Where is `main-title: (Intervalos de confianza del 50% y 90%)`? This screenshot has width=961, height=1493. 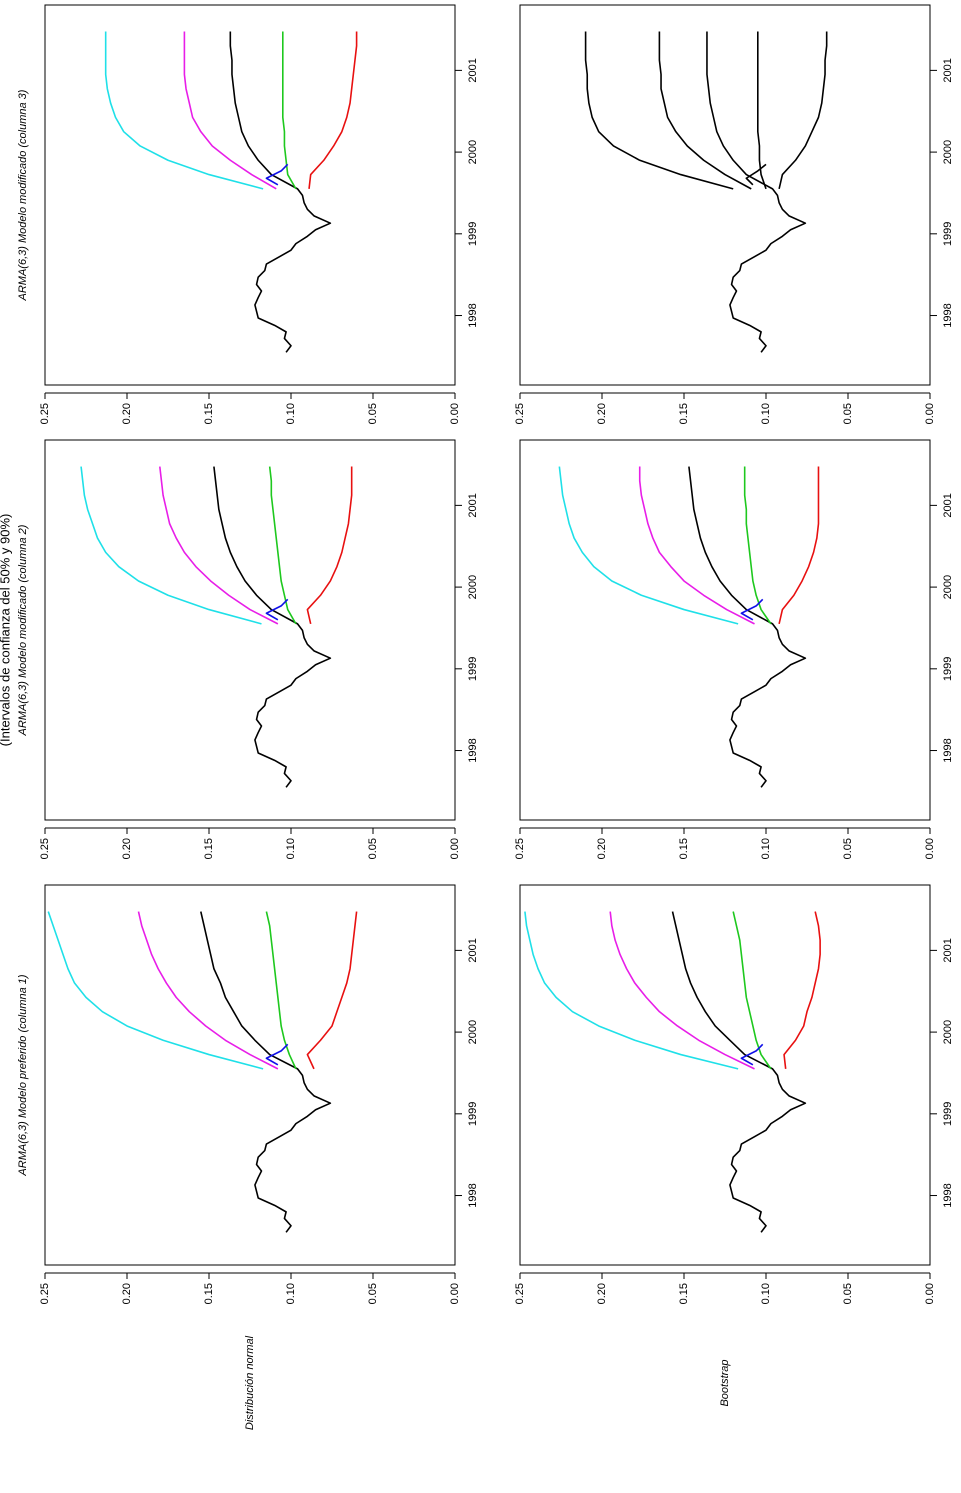 main-title: (Intervalos de confianza del 50% y 90%) is located at coordinates (6, 630).